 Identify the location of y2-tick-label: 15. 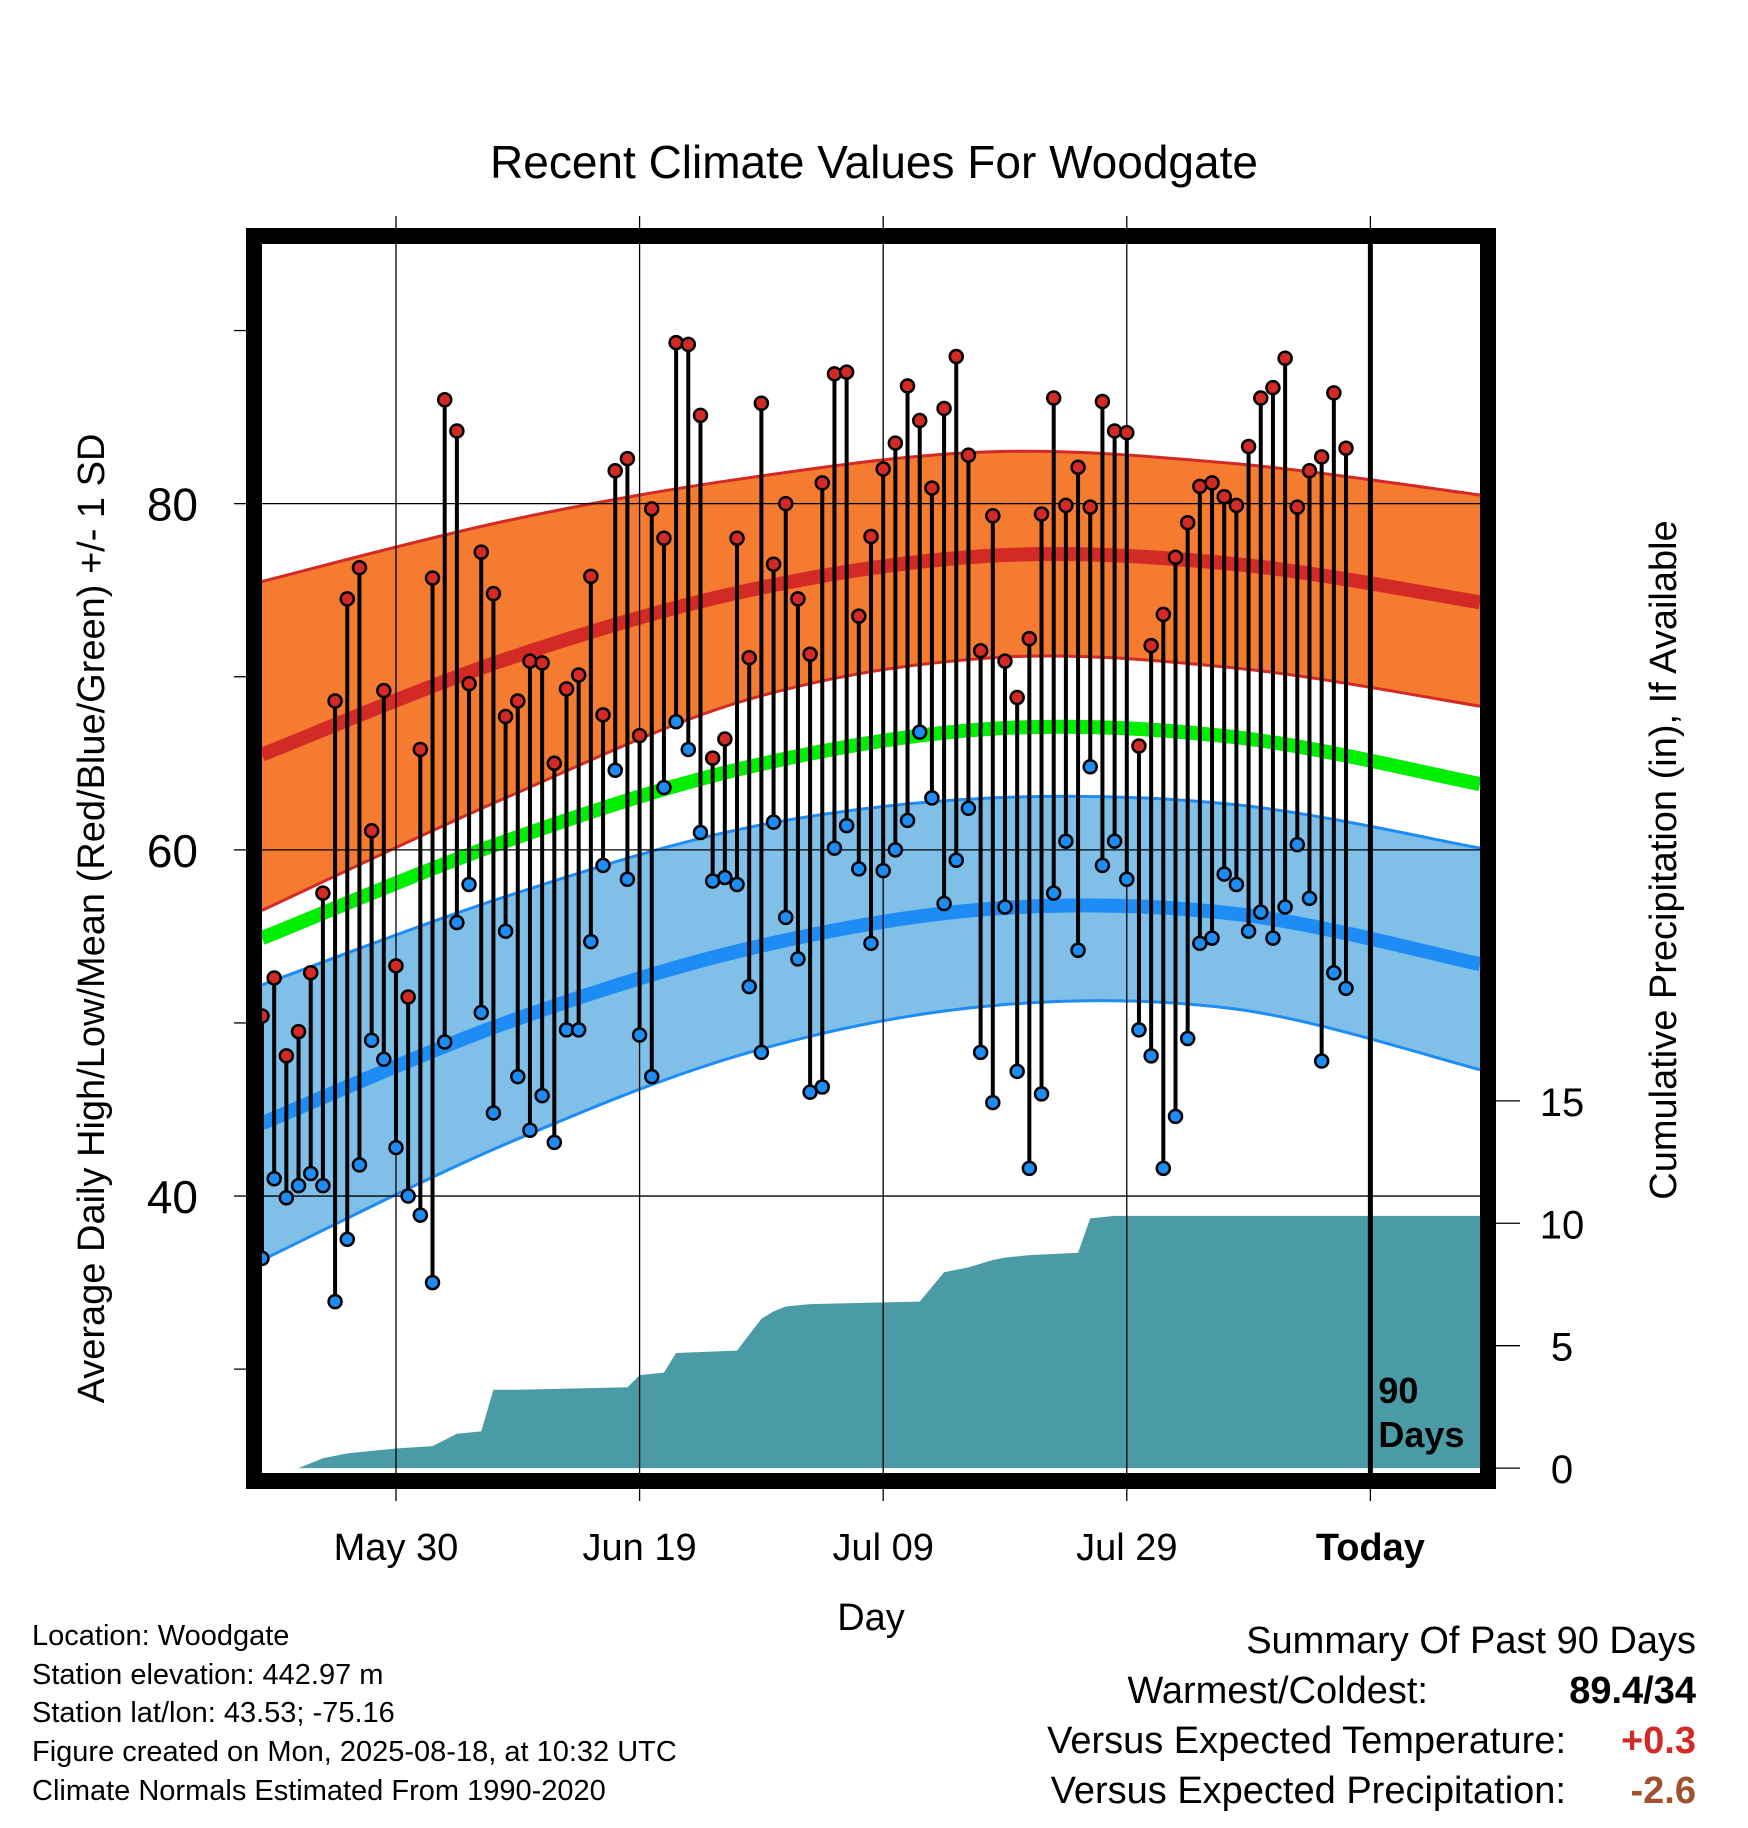
(1562, 1103).